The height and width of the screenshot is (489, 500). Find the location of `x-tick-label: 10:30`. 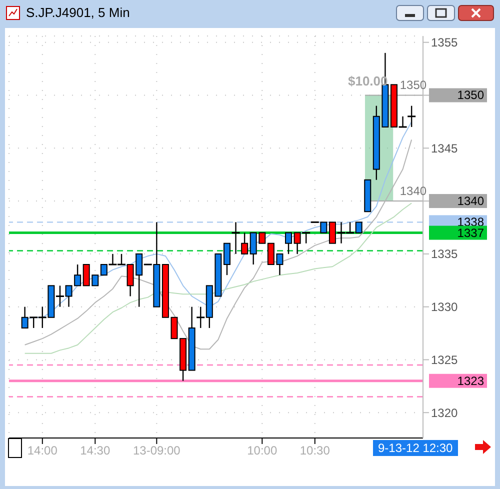

x-tick-label: 10:30 is located at coordinates (315, 451).